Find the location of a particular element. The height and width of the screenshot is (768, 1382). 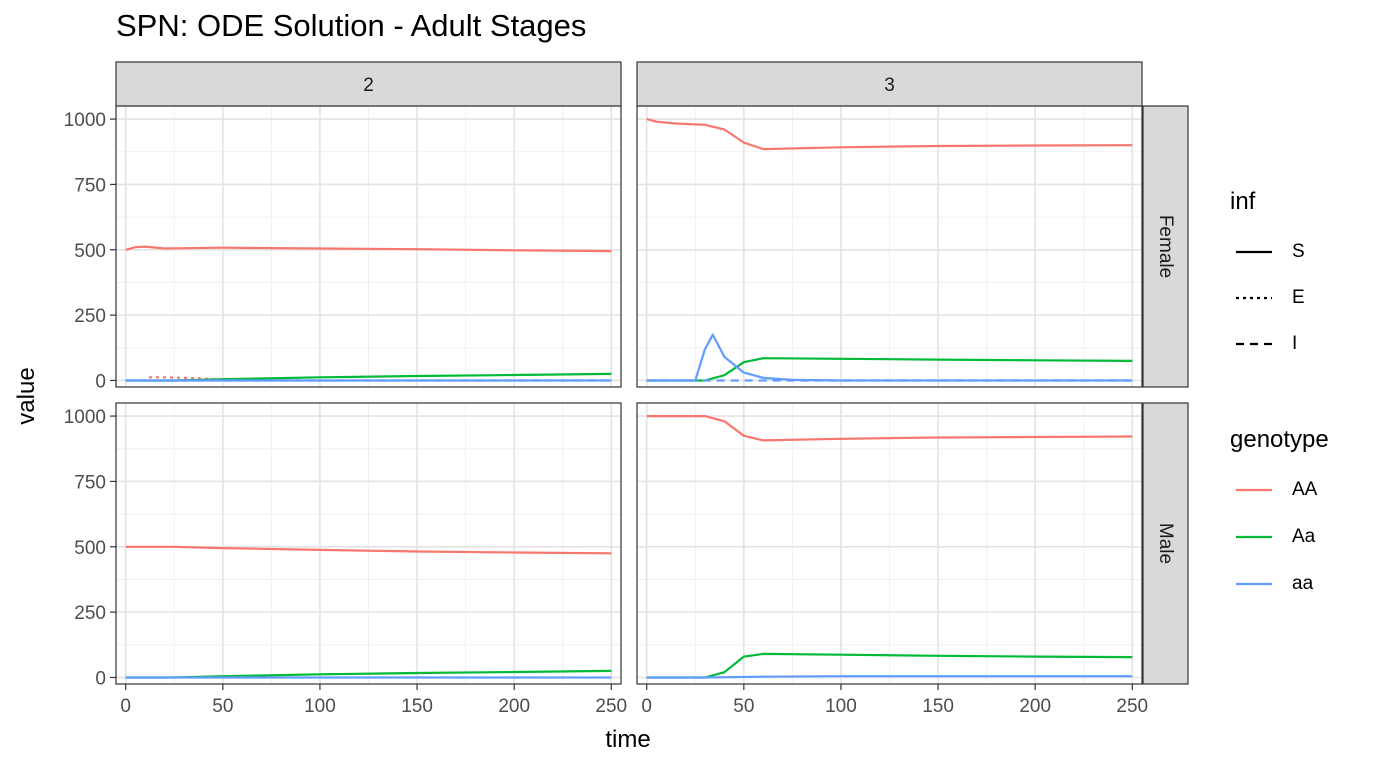

facet-strip-label-column: 2 is located at coordinates (368, 85).